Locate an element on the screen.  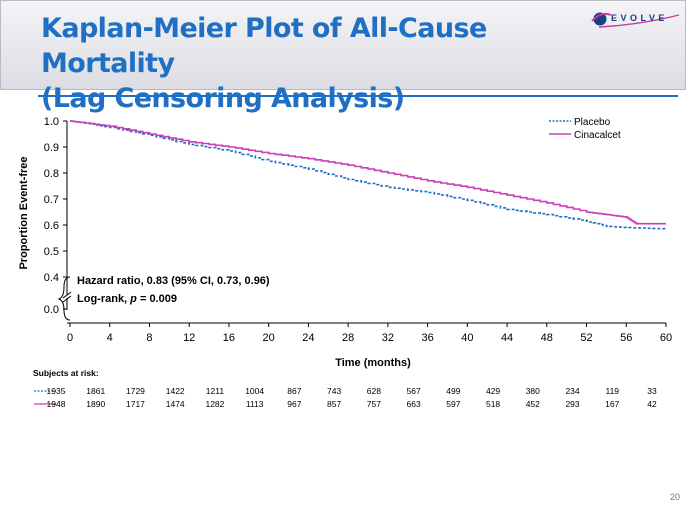
evolve-logo: EVOLVE is located at coordinates (635, 20).